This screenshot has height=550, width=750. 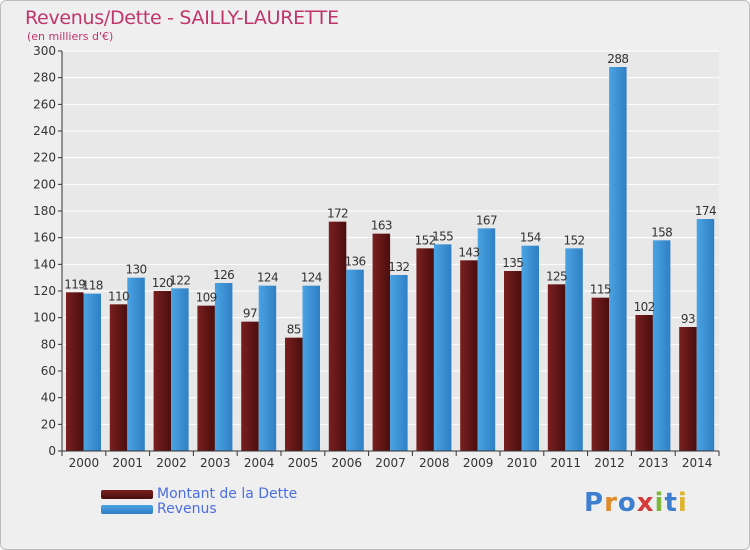 I want to click on legend-label-dette: Montant de la Dette, so click(x=227, y=494).